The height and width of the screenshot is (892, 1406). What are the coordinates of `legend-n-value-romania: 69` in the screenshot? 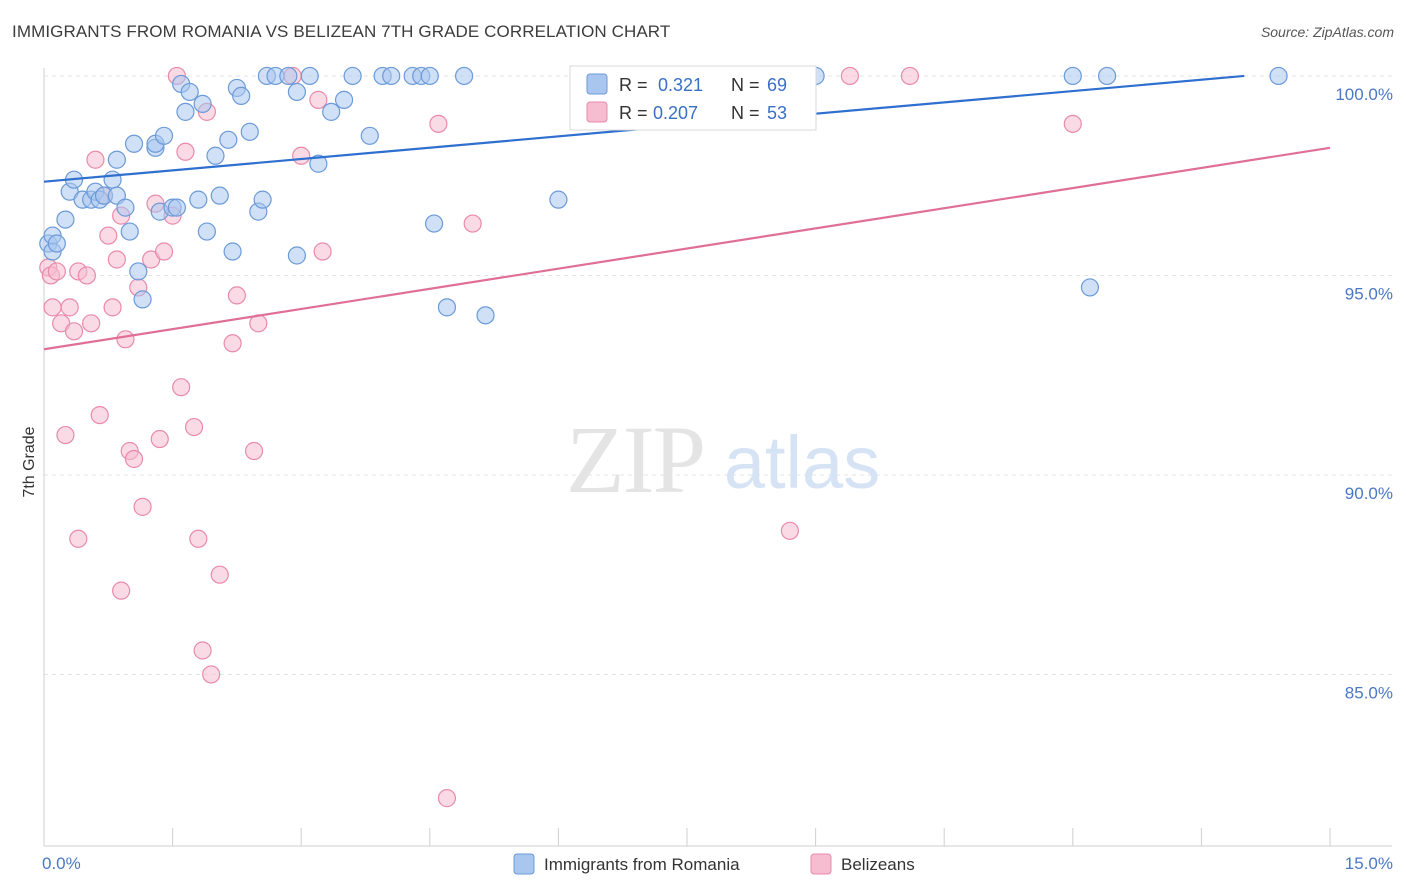 It's located at (777, 85).